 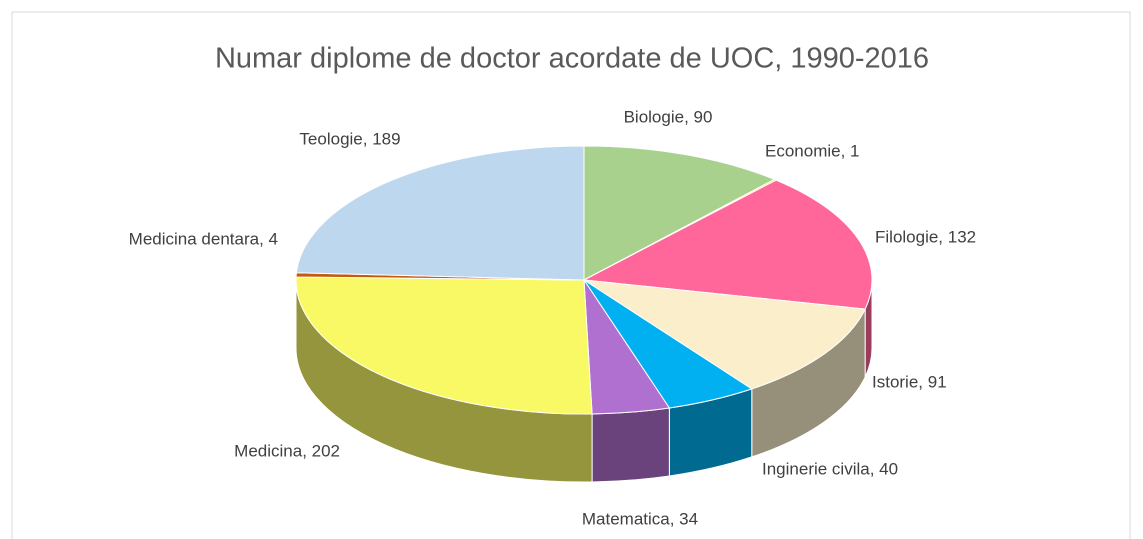 I want to click on data-label: Inginerie civila, 40, so click(x=830, y=468).